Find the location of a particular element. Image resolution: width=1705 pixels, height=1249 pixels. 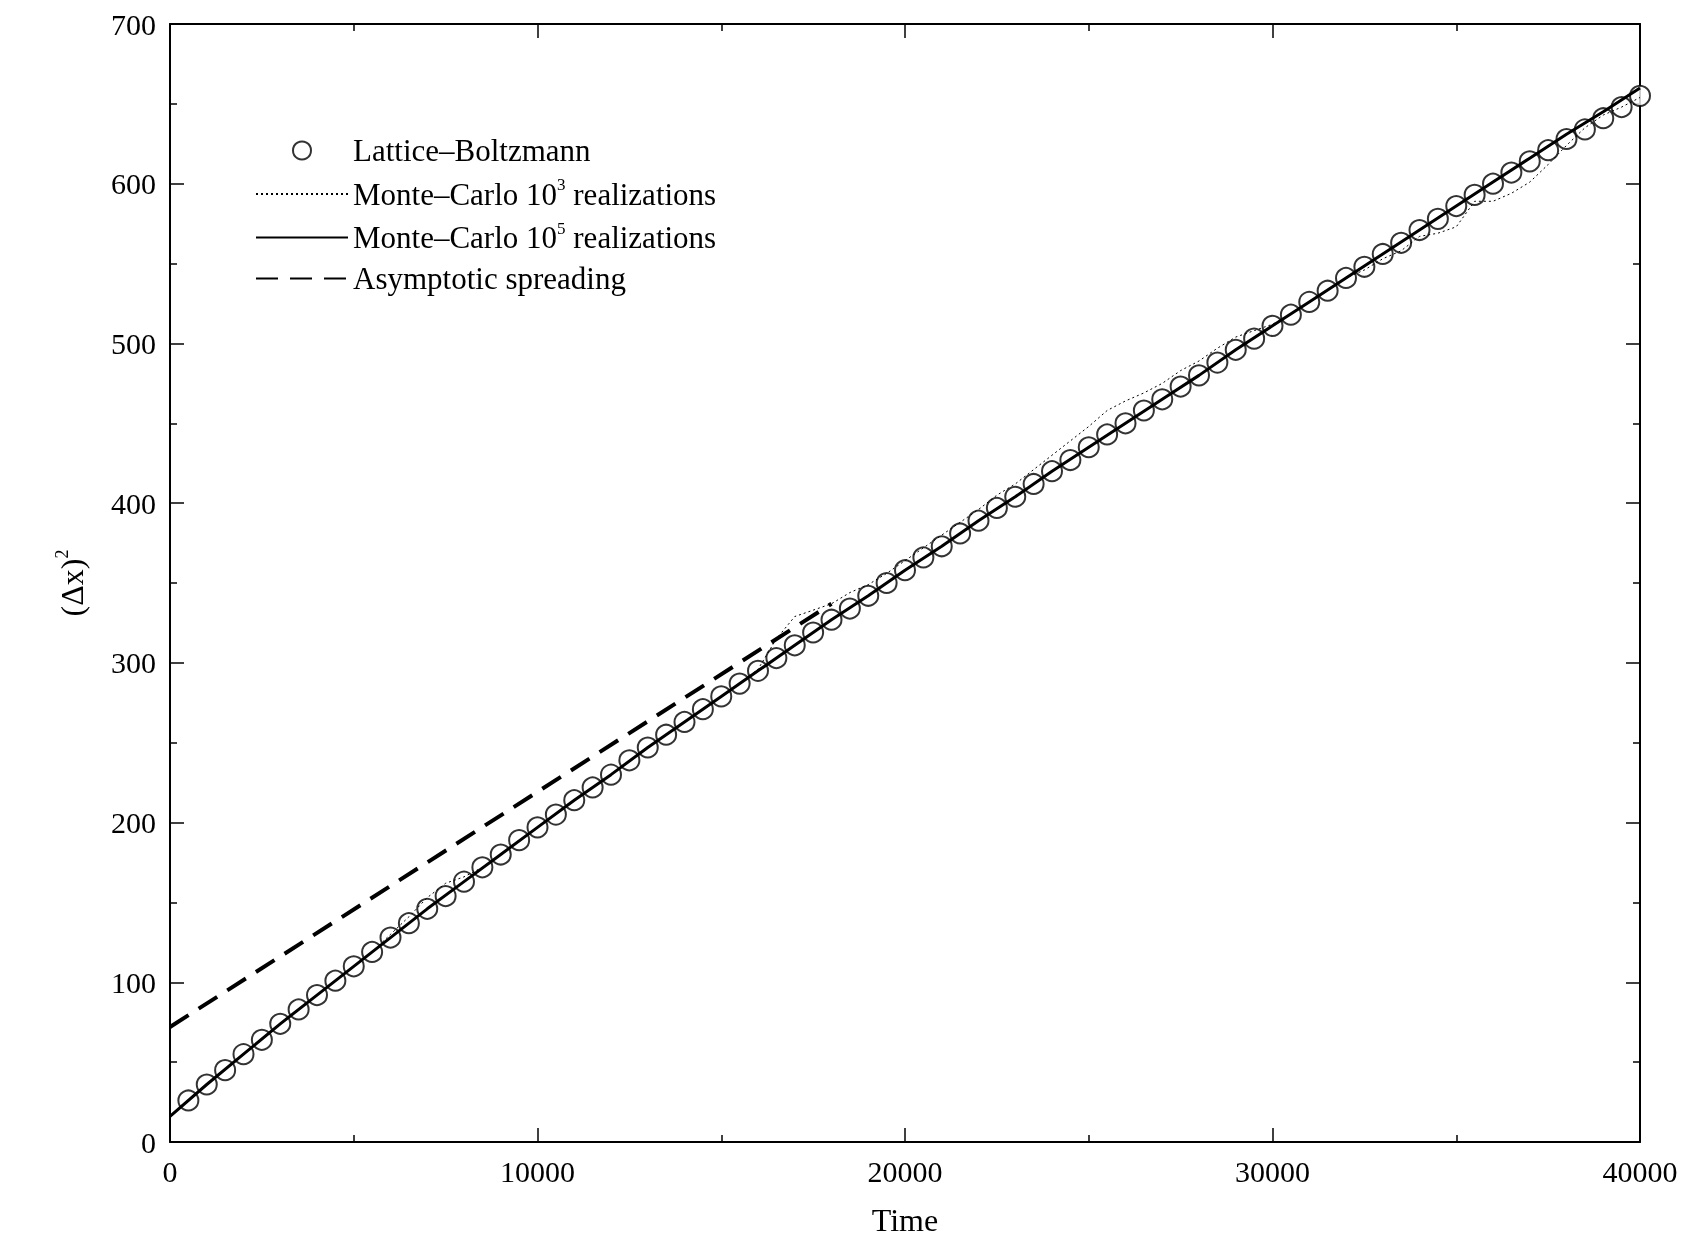

y-tick-label: 500 is located at coordinates (133, 343).